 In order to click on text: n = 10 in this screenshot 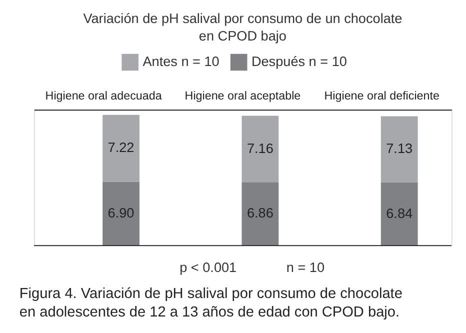, I will do `click(305, 267)`.